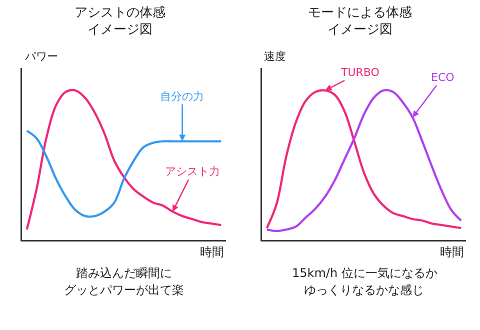  Describe the element at coordinates (120, 13) in the screenshot. I see `chart-title: アシストの体感` at that location.